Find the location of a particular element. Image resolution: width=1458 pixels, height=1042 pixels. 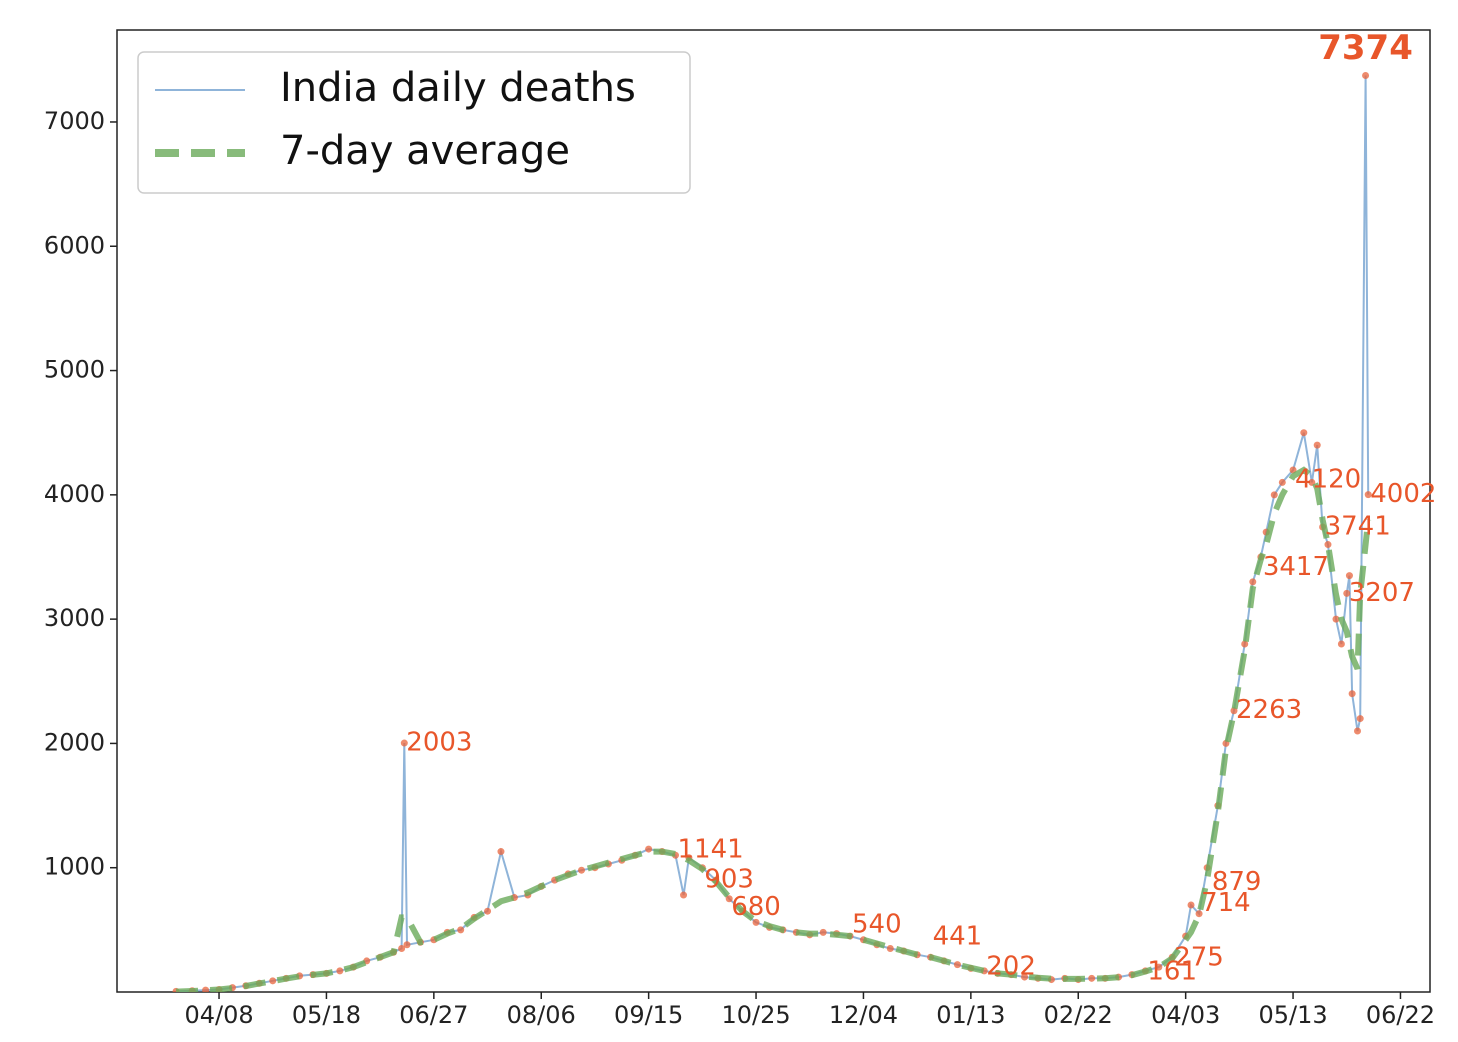

annotation: 680 is located at coordinates (756, 907).